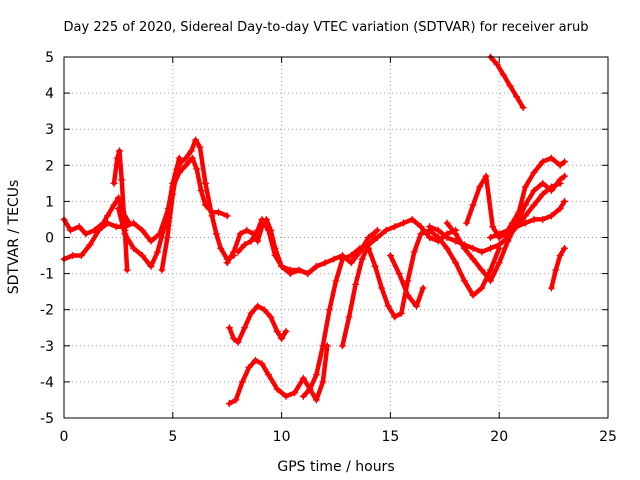  Describe the element at coordinates (49, 94) in the screenshot. I see `y-tick-label: 4` at that location.